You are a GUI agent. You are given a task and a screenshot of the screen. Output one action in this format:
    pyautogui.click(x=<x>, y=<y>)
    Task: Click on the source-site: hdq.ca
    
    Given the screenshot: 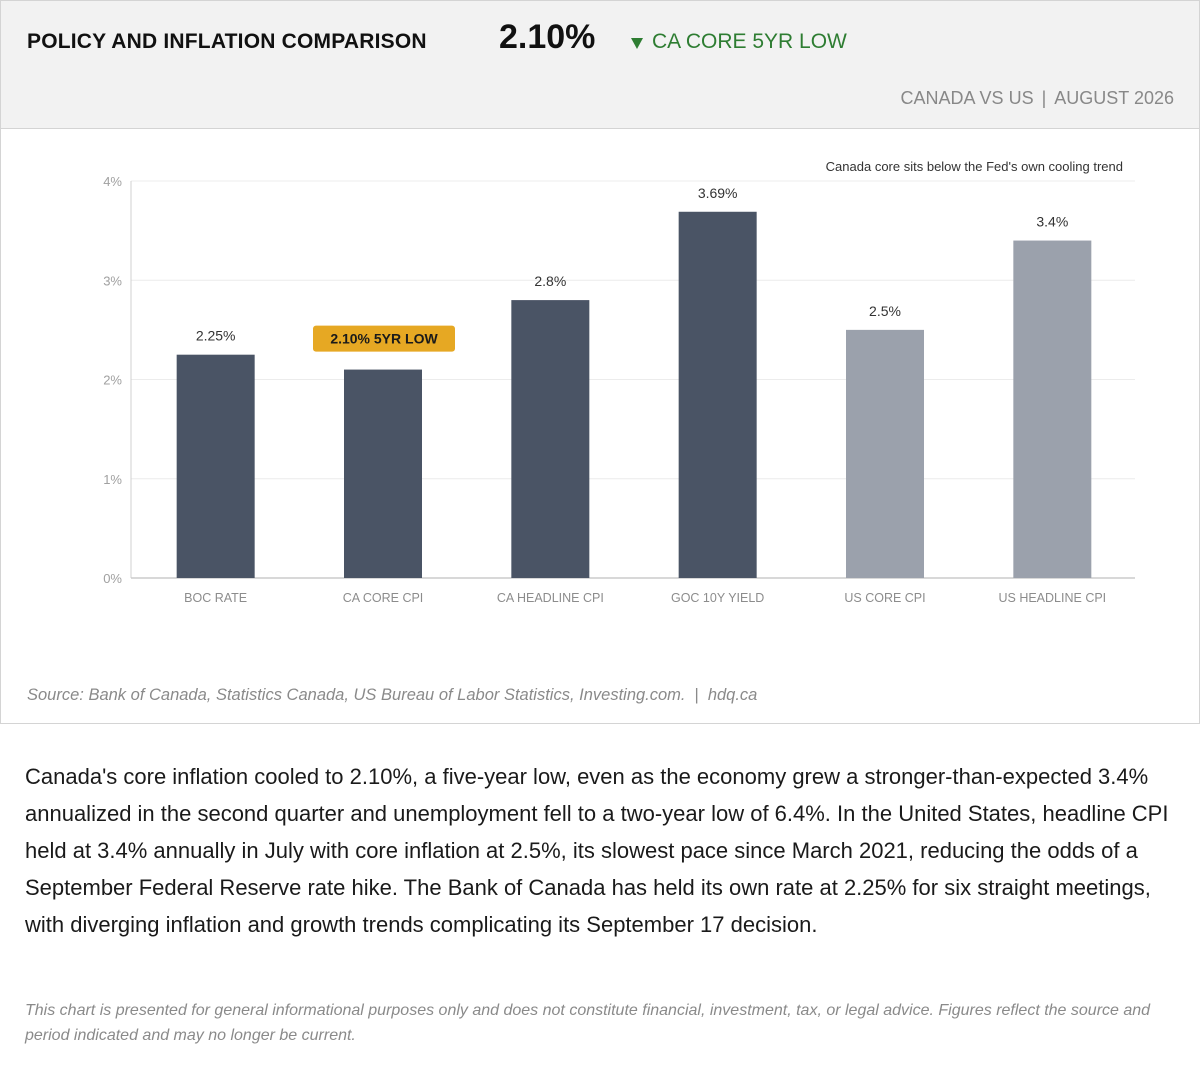 What is the action you would take?
    pyautogui.click(x=732, y=695)
    